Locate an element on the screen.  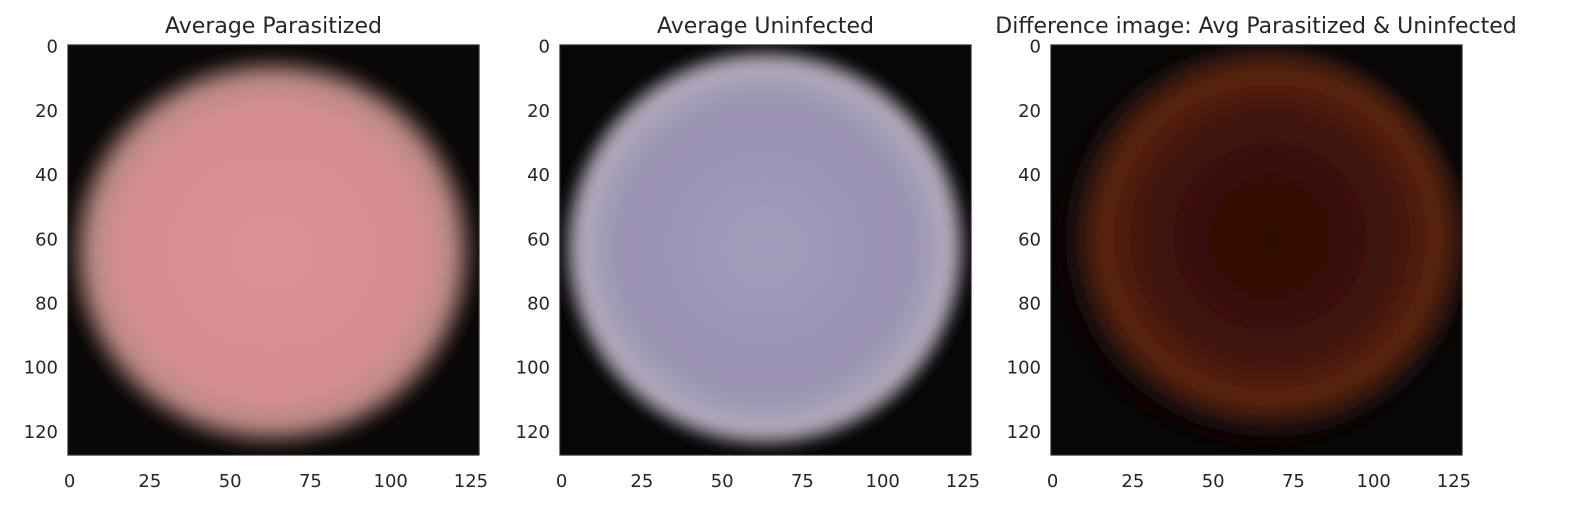
panel-title: Average Uninfected is located at coordinates (765, 26).